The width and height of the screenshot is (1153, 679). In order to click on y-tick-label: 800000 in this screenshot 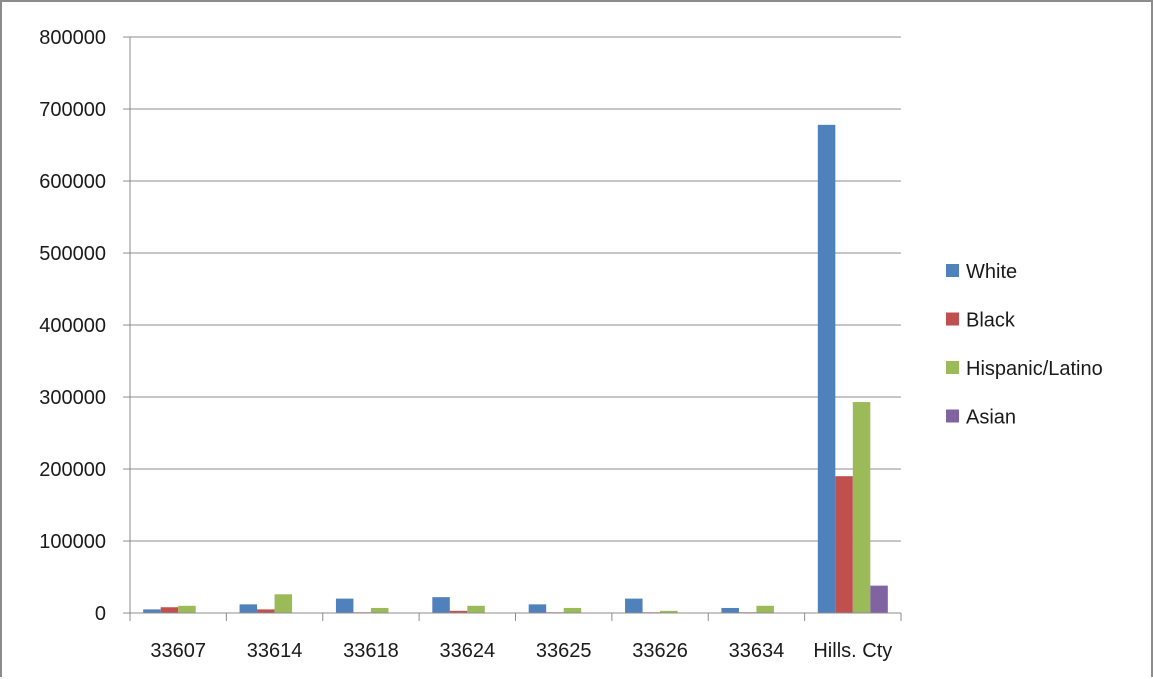, I will do `click(72, 38)`.